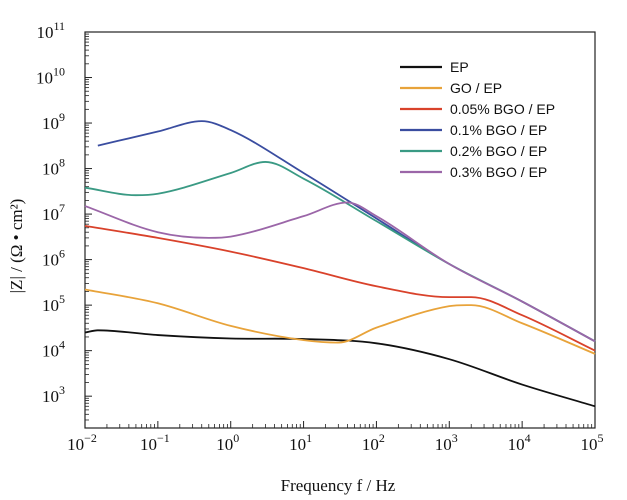  What do you see at coordinates (16, 246) in the screenshot?
I see `y-axis-title: |Z| / (Ω • cm²)` at bounding box center [16, 246].